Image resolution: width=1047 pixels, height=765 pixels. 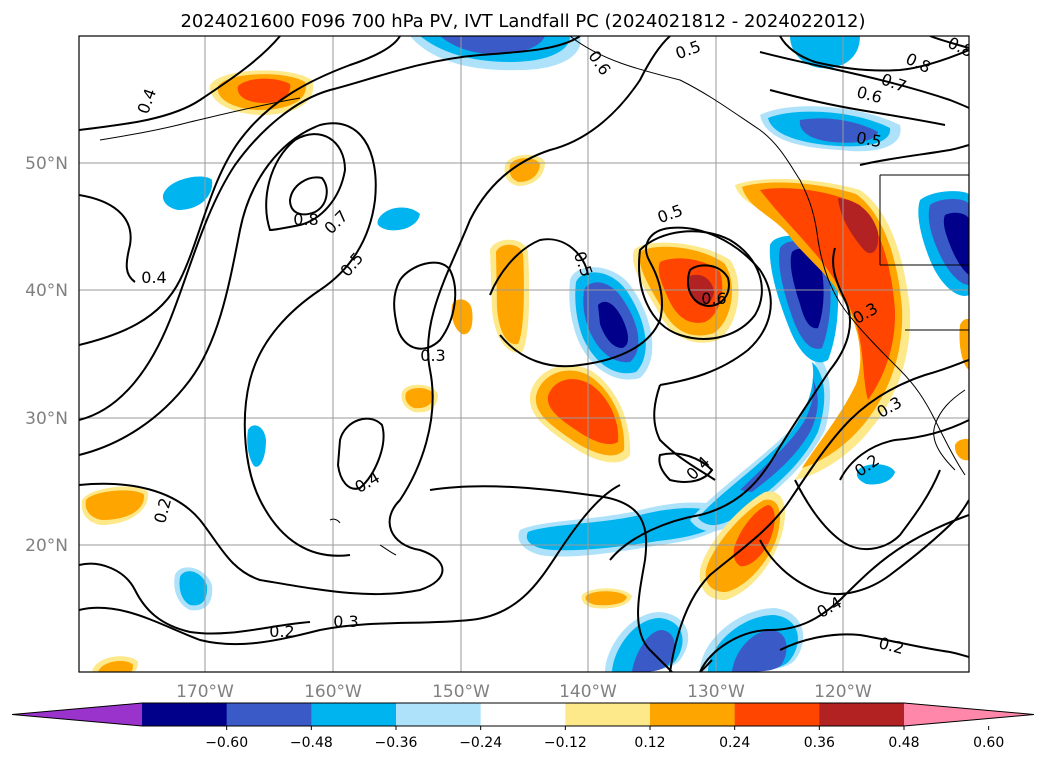 I want to click on colorbar-extend-max, so click(x=969, y=714).